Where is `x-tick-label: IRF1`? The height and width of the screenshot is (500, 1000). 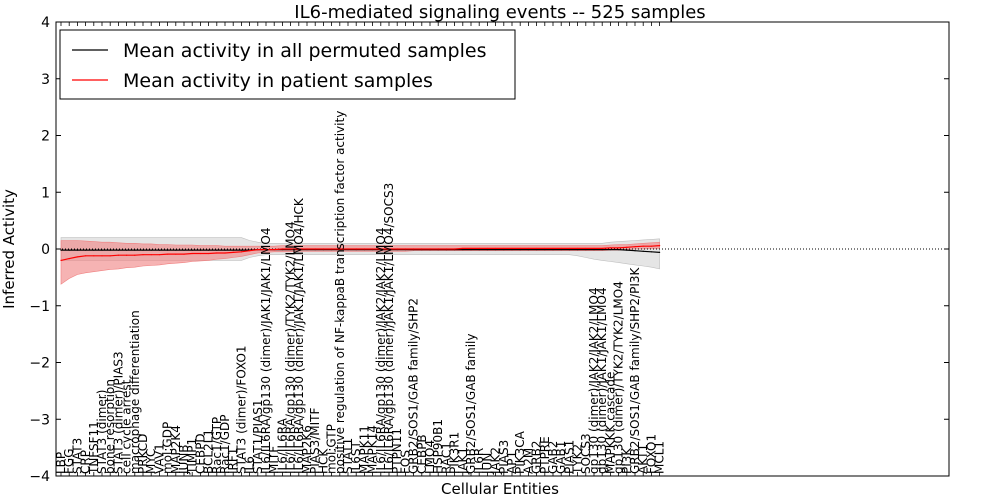 x-tick-label: IRF1 is located at coordinates (233, 461).